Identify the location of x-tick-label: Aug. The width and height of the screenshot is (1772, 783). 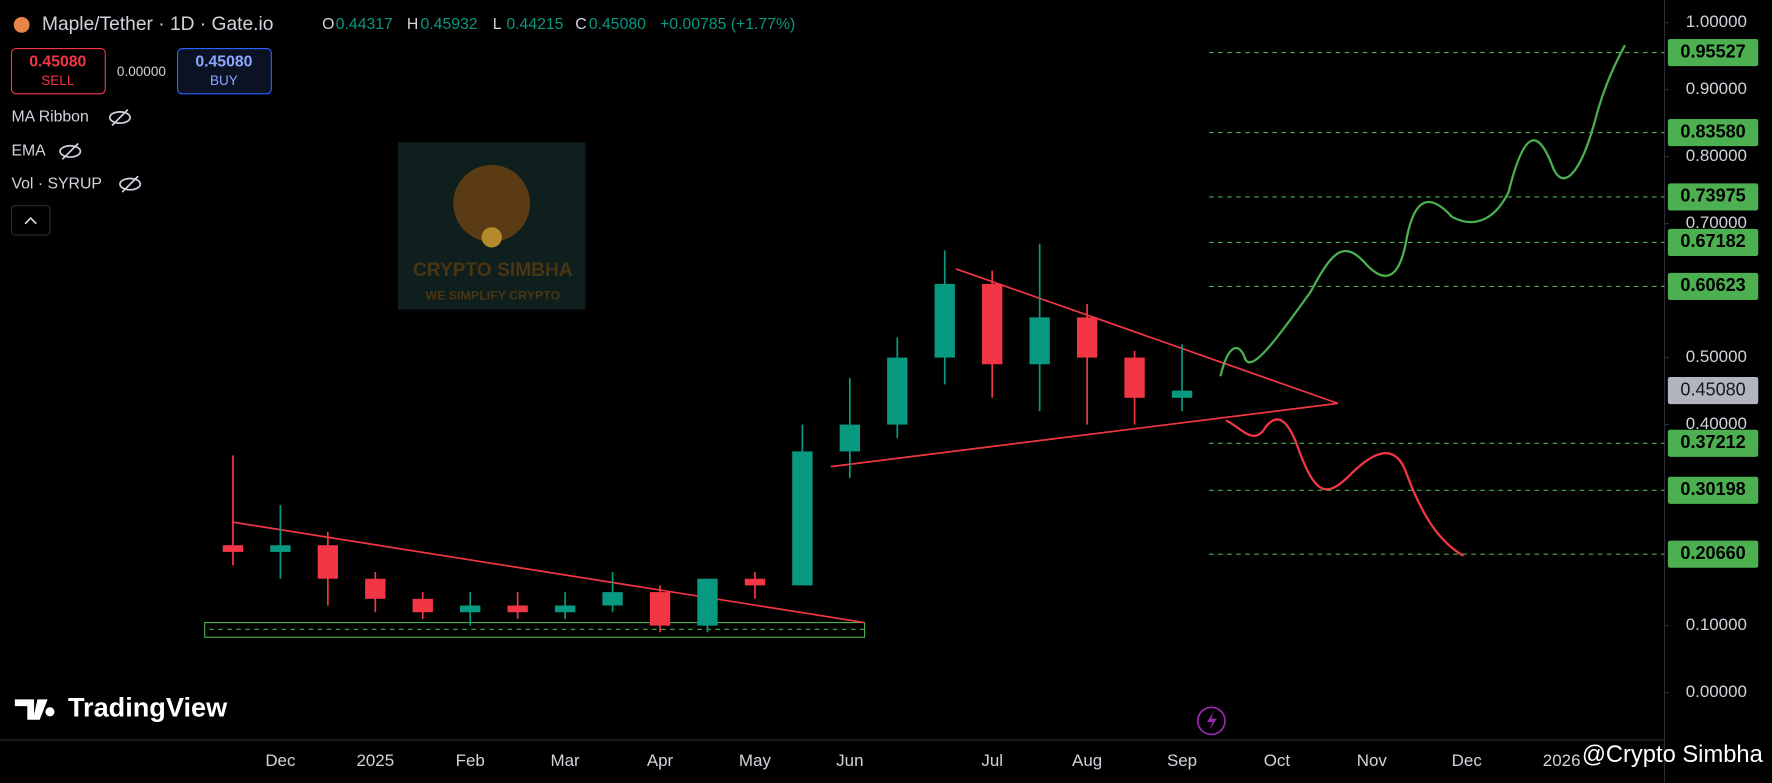
(1087, 760).